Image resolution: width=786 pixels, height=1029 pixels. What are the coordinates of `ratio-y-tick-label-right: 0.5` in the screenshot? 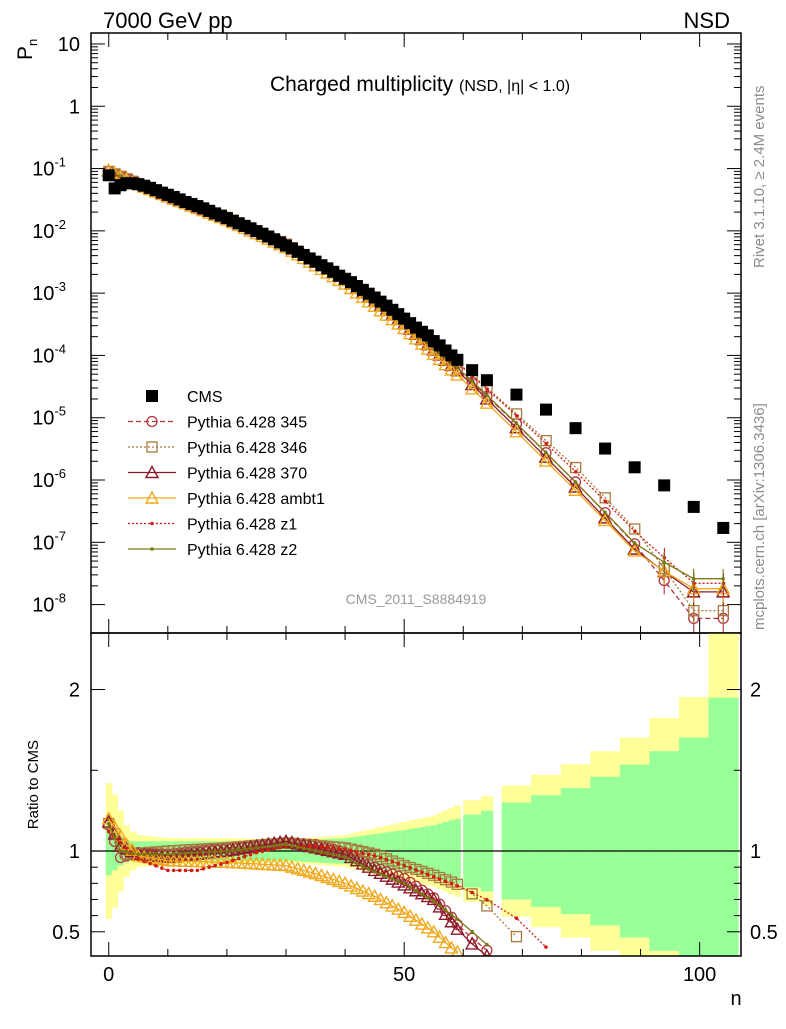 It's located at (764, 933).